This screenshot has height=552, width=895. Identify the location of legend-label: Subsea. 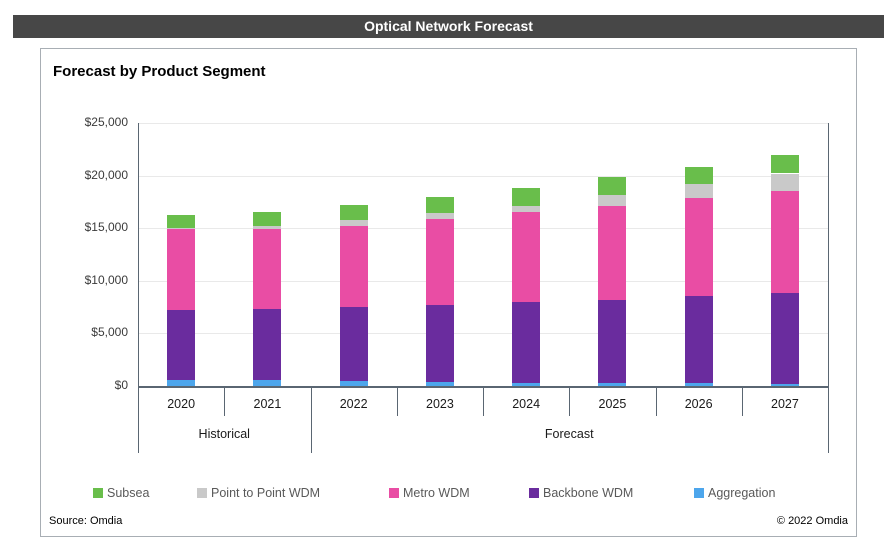
(128, 493).